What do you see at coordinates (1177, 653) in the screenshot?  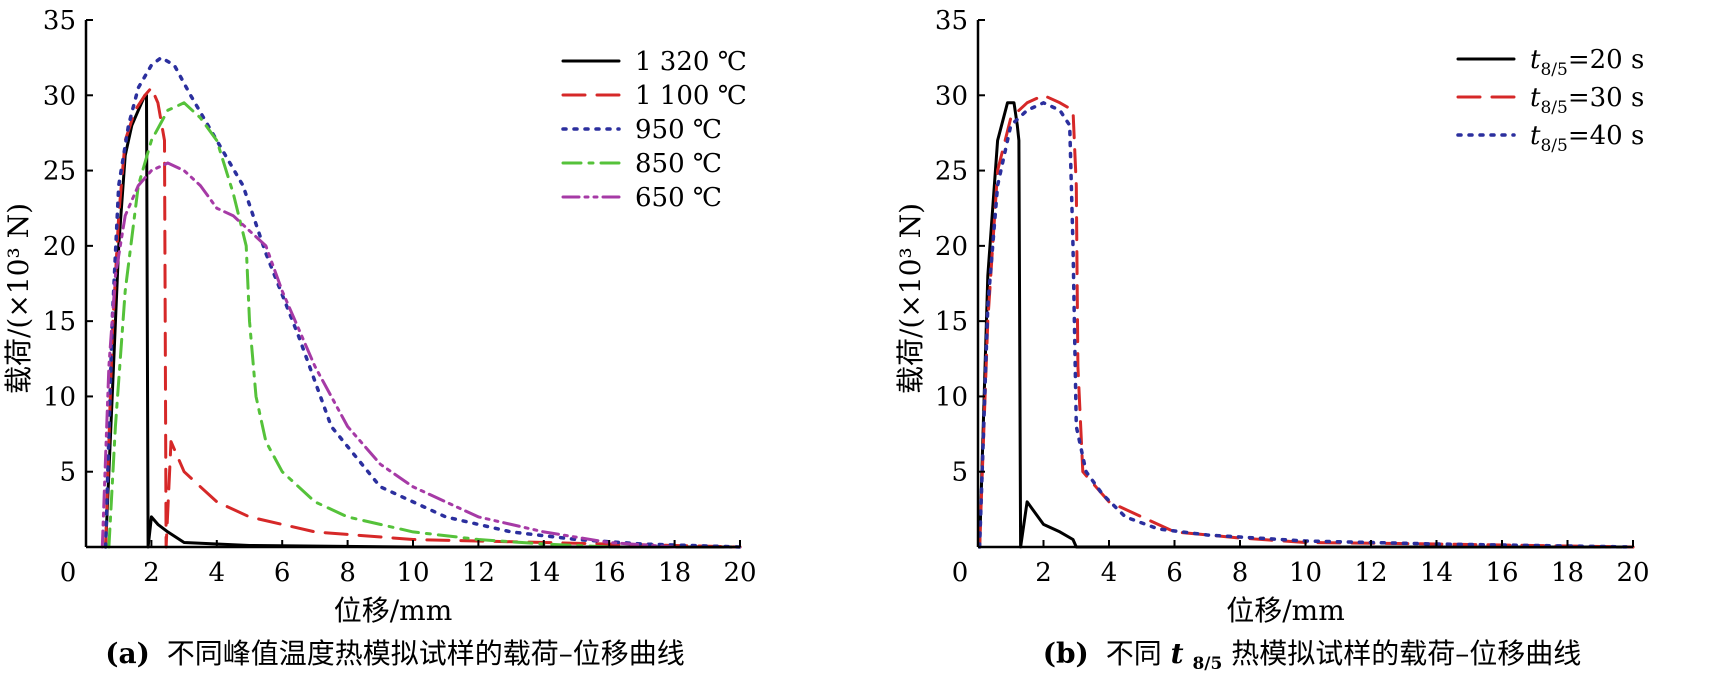 I see `caption-b-symbol: t` at bounding box center [1177, 653].